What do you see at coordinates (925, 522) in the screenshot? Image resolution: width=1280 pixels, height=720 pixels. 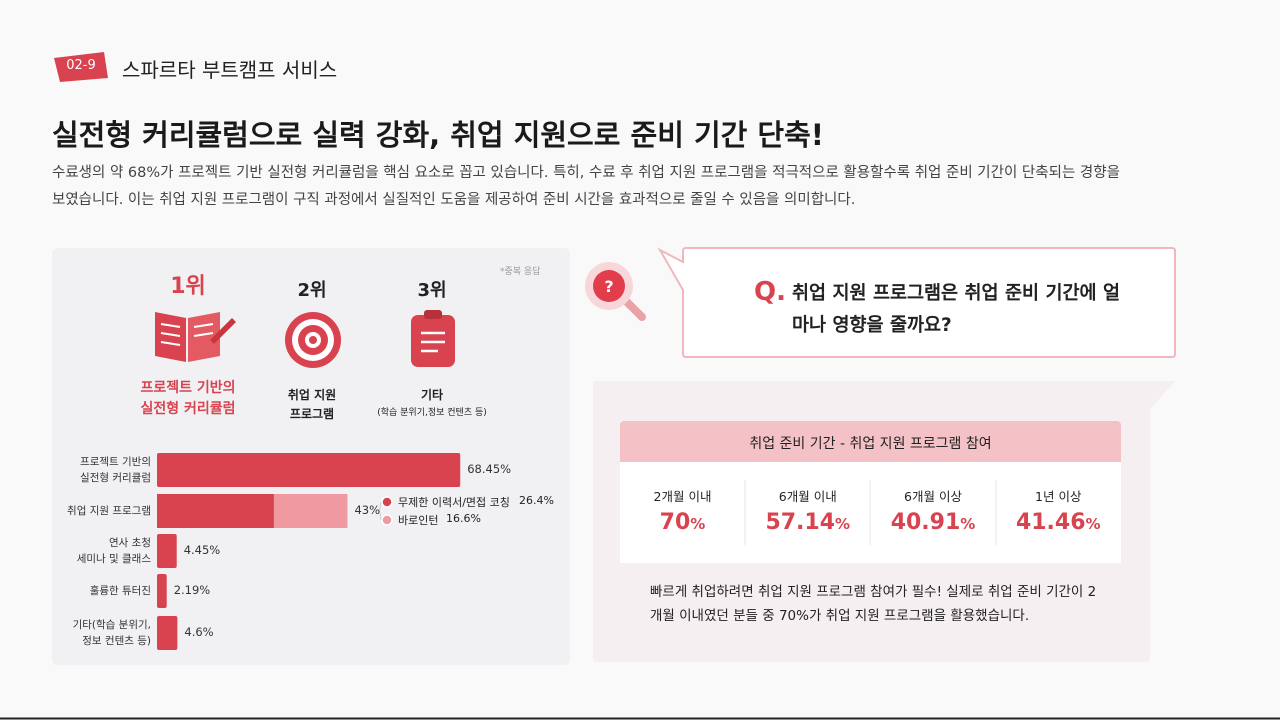 I see `value-number: 40.91` at bounding box center [925, 522].